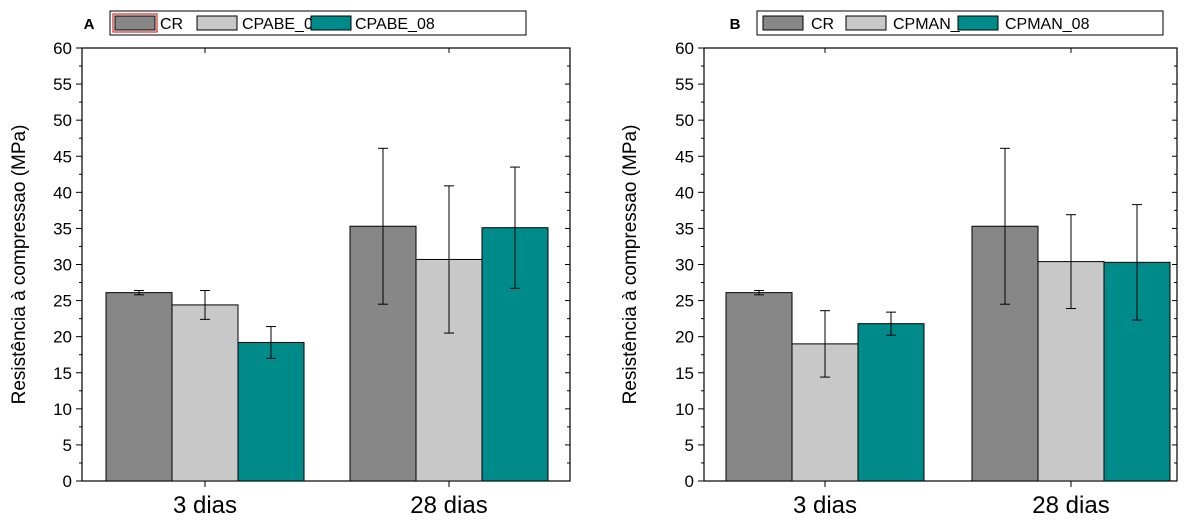  What do you see at coordinates (89, 24) in the screenshot?
I see `panel-label: A` at bounding box center [89, 24].